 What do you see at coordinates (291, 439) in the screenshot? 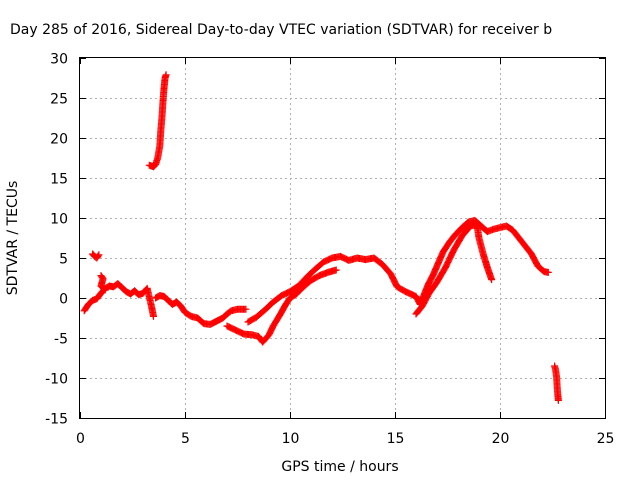
I see `x-tick-label: 10` at bounding box center [291, 439].